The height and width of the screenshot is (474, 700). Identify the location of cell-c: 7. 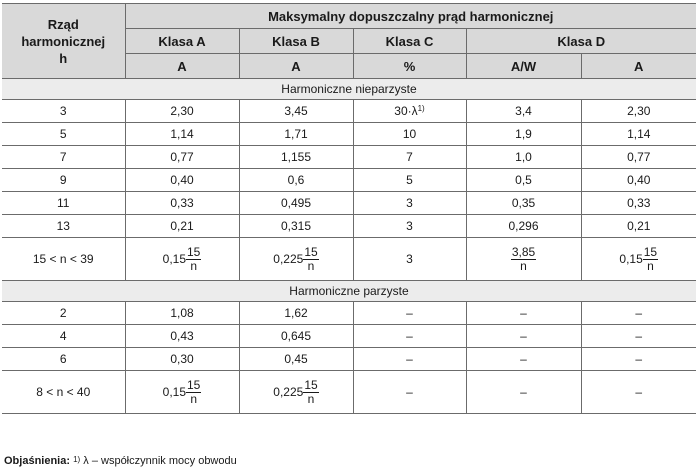
(409, 157).